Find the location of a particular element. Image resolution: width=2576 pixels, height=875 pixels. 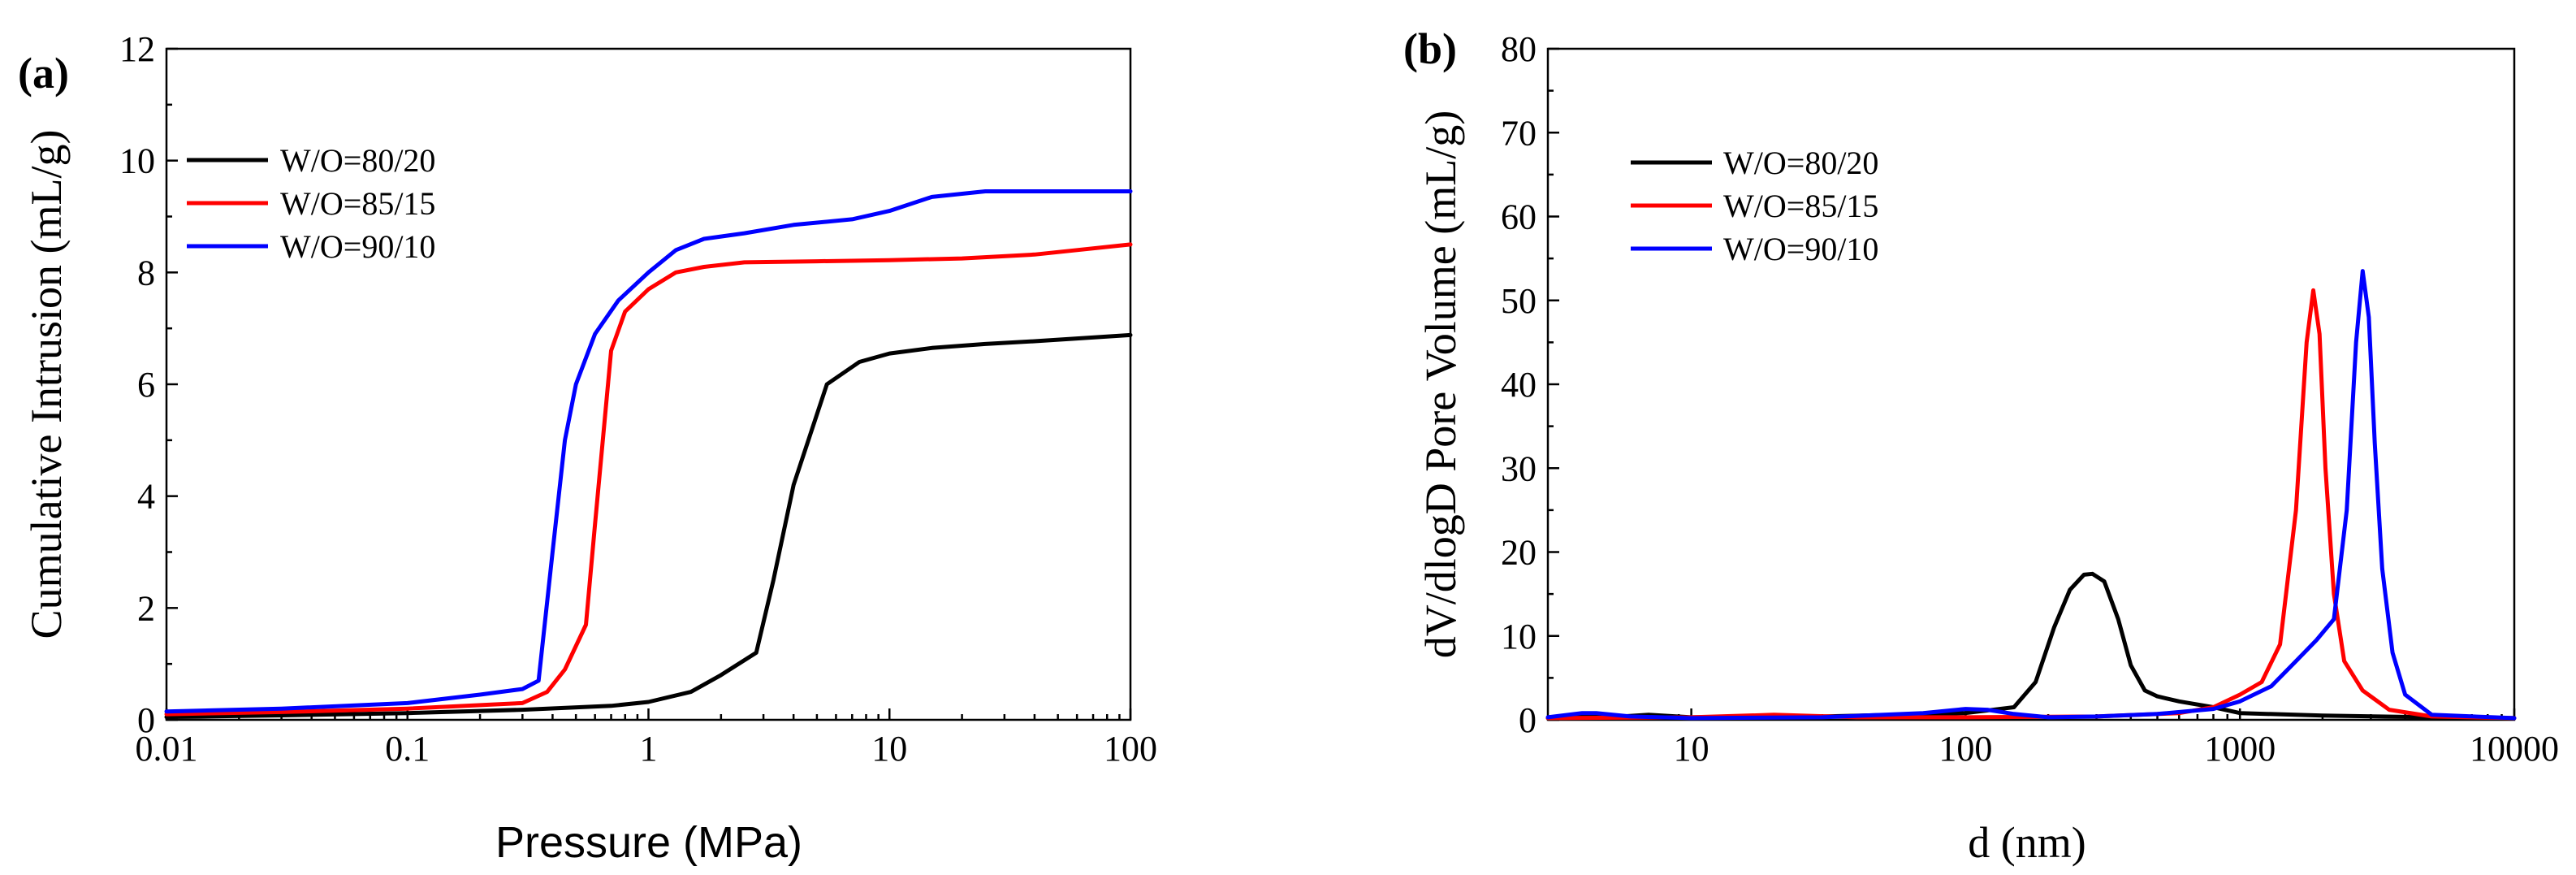

x-tick-label: 1000 is located at coordinates (2240, 749).